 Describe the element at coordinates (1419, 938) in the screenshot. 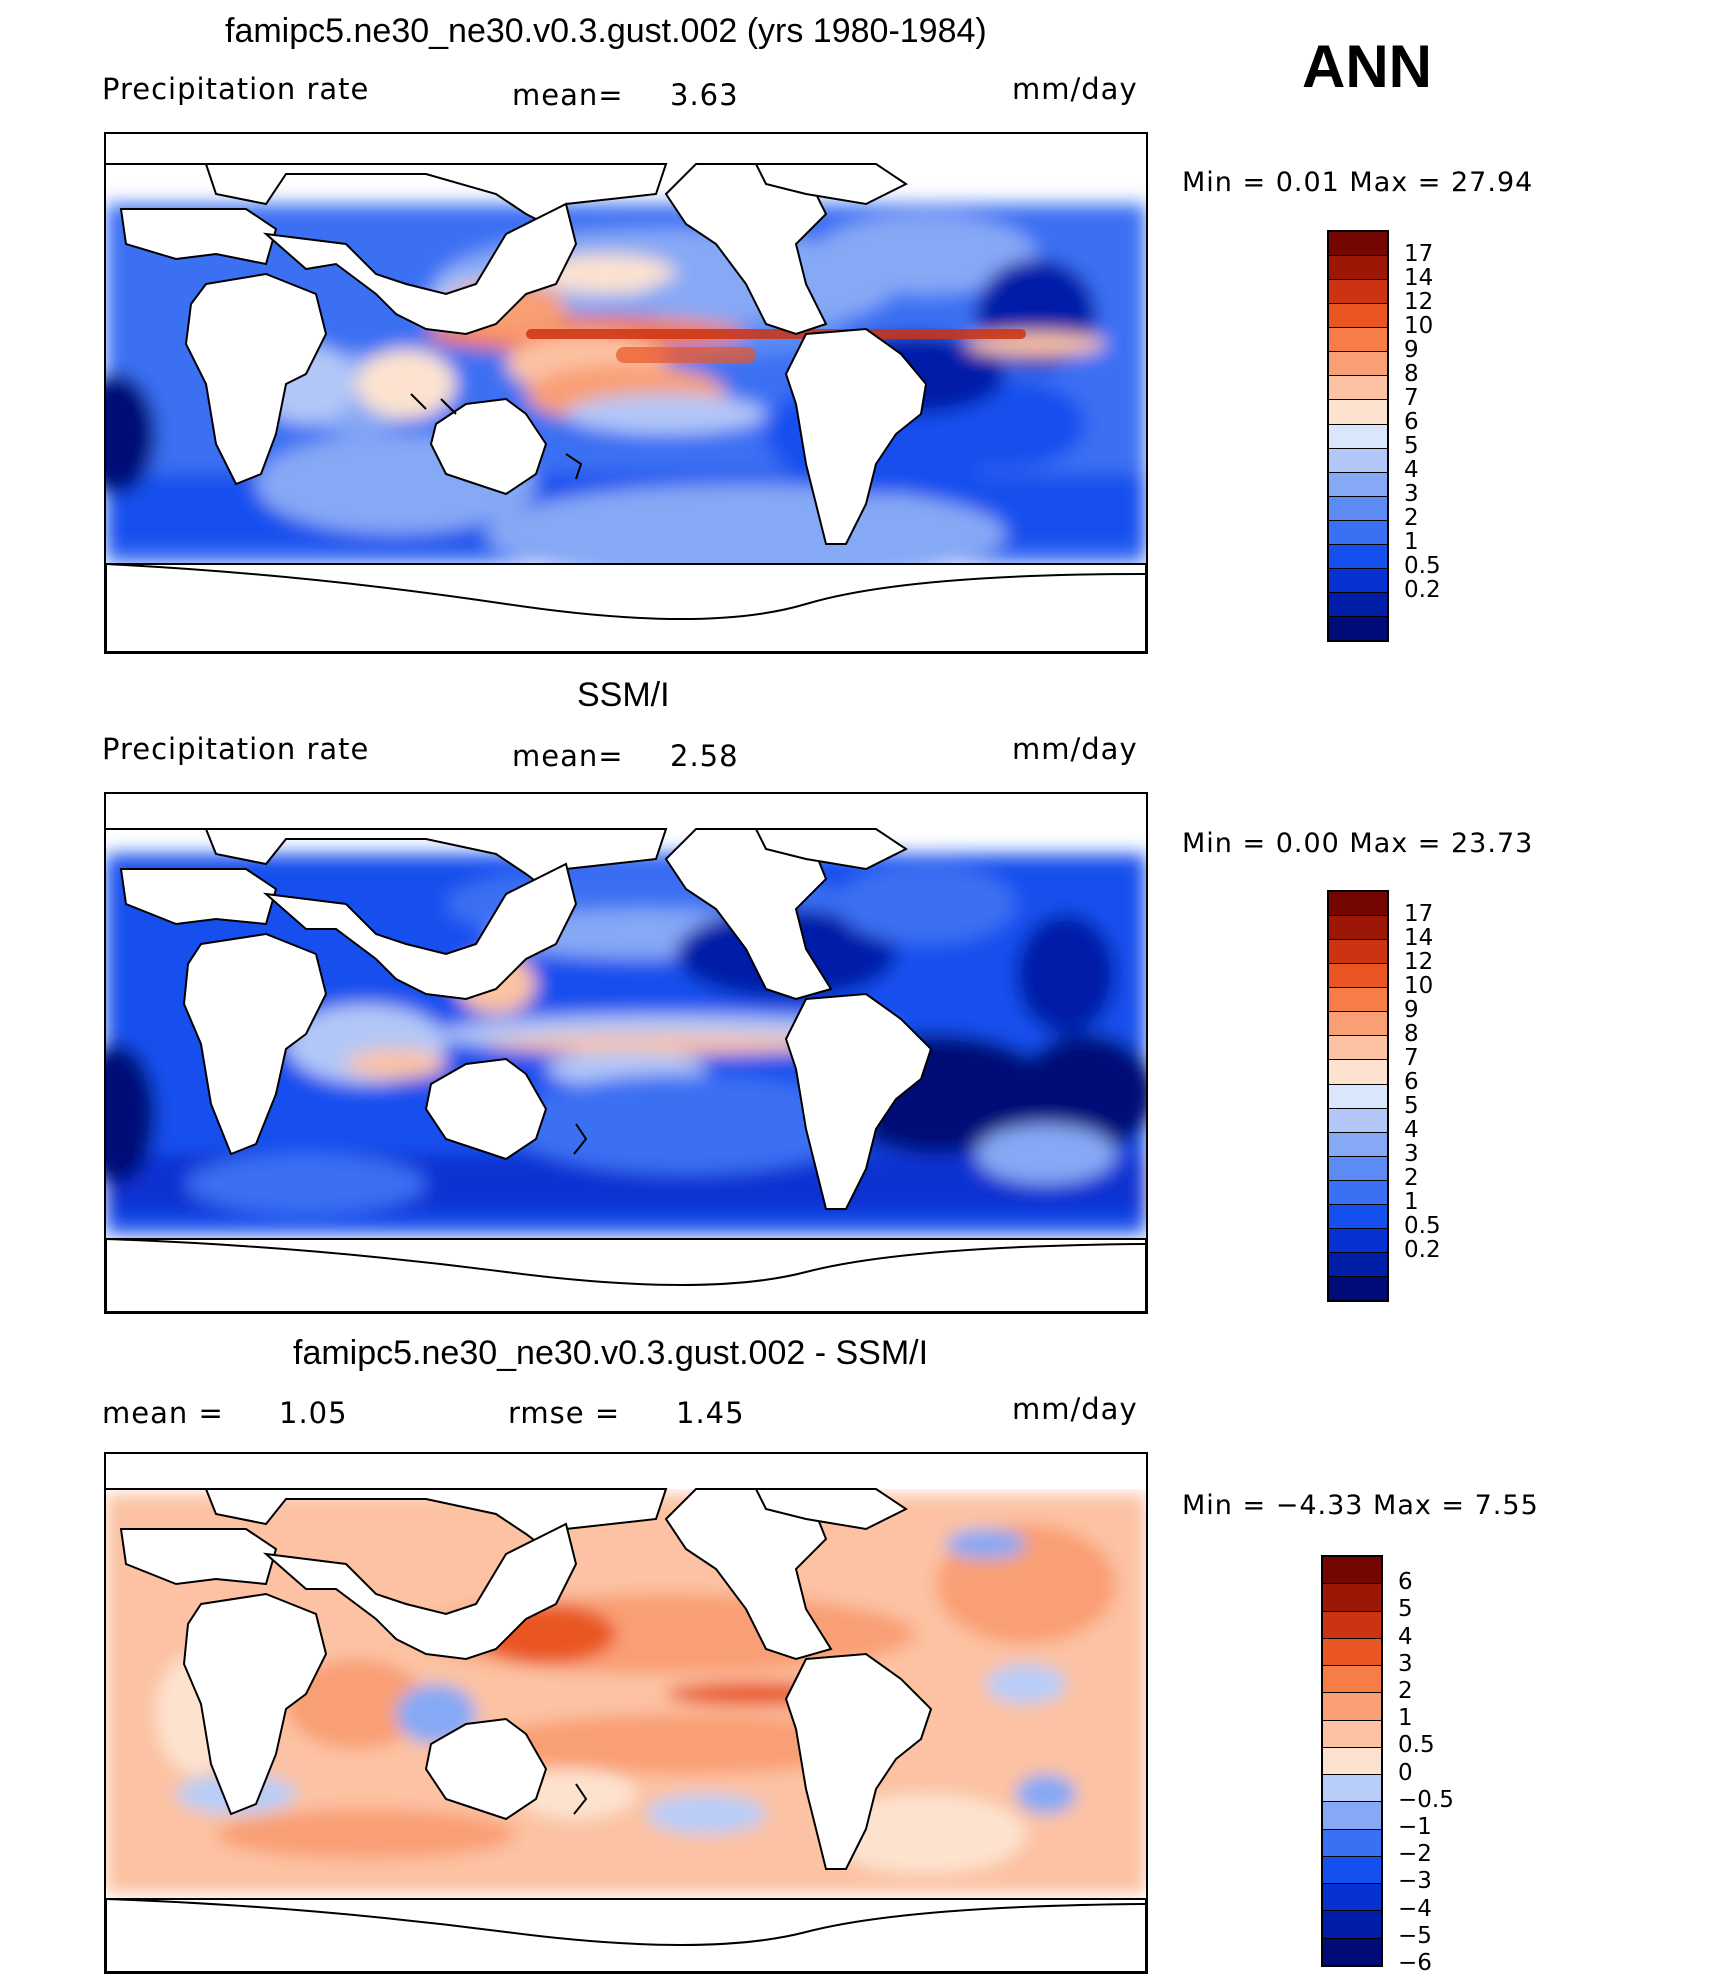

I see `colorbar-tick-label: 14` at that location.